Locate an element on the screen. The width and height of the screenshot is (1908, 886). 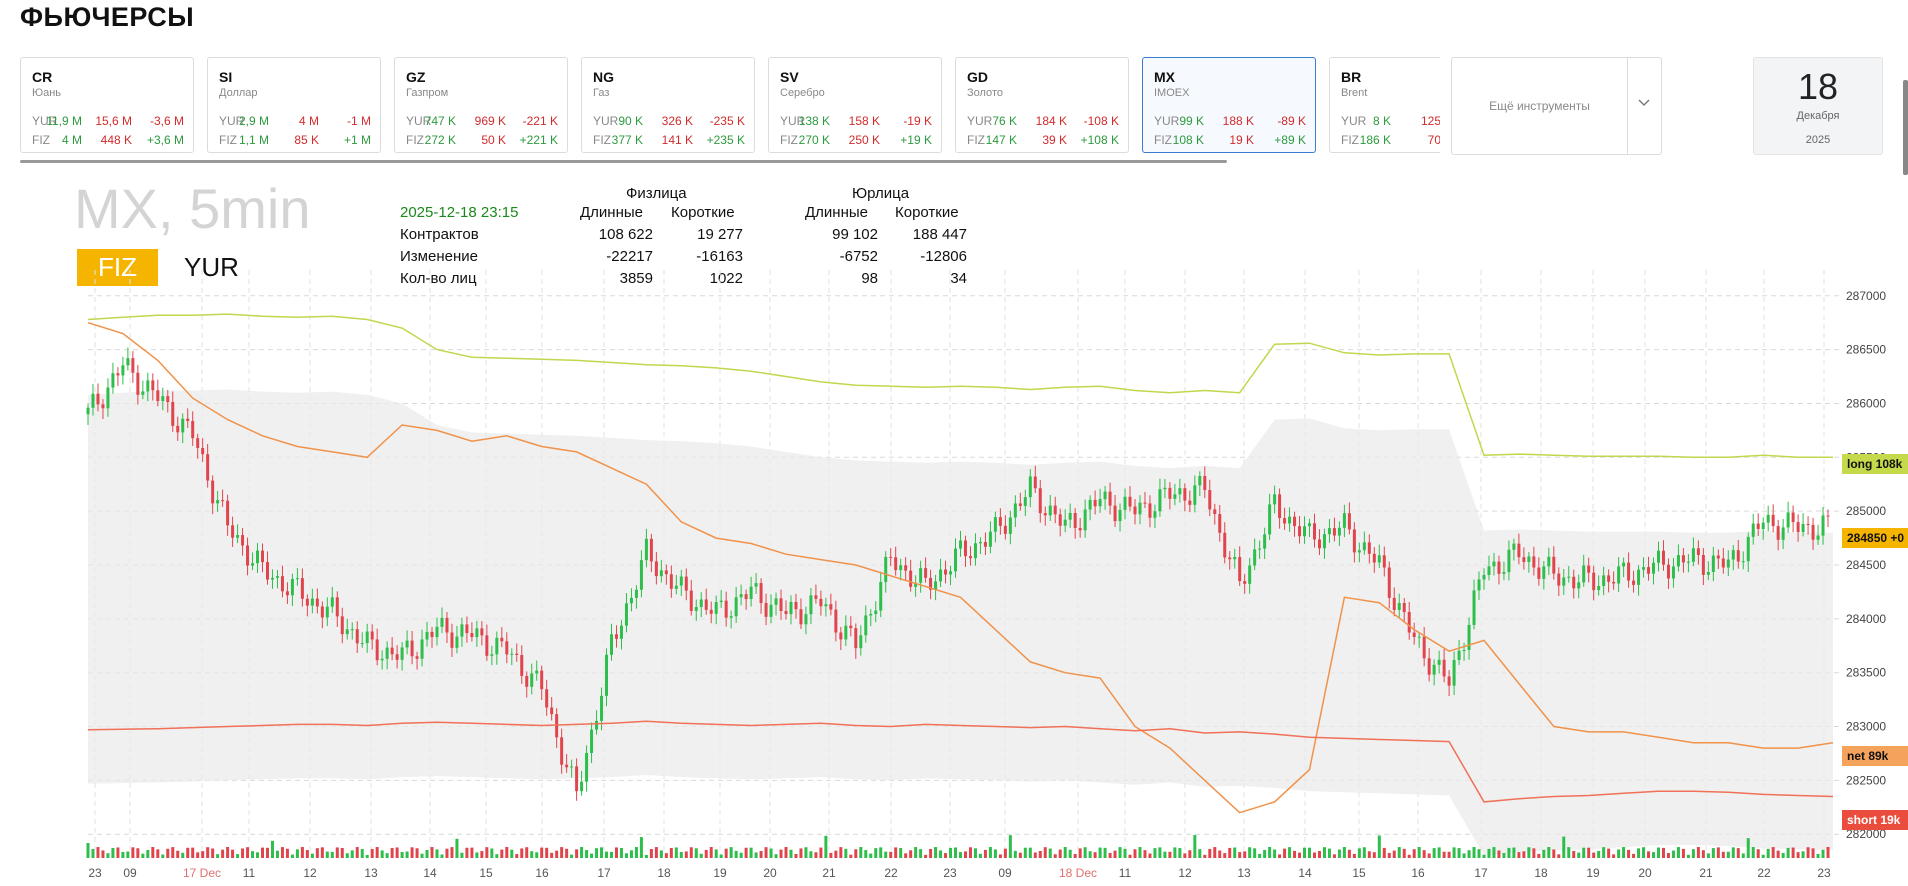
card-net-value: -221 K is located at coordinates (540, 121).